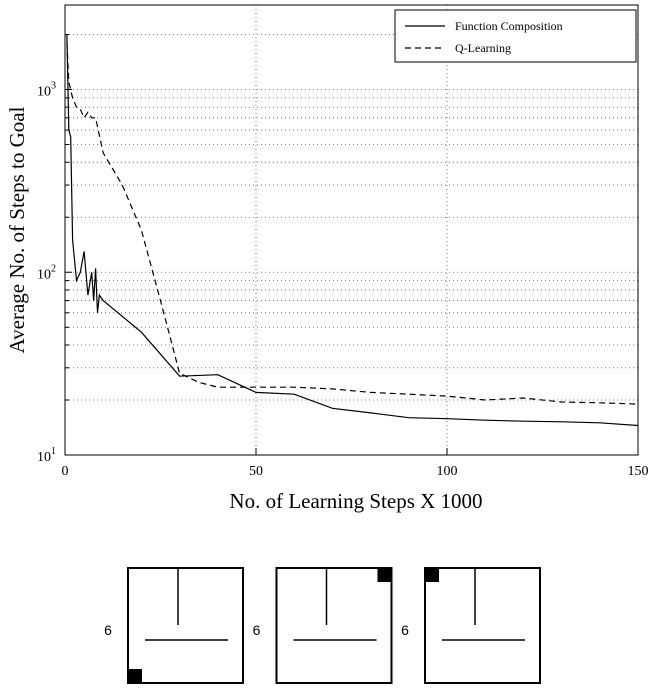 This screenshot has height=688, width=652. Describe the element at coordinates (53, 451) in the screenshot. I see `y-tick-exponent: 1` at that location.